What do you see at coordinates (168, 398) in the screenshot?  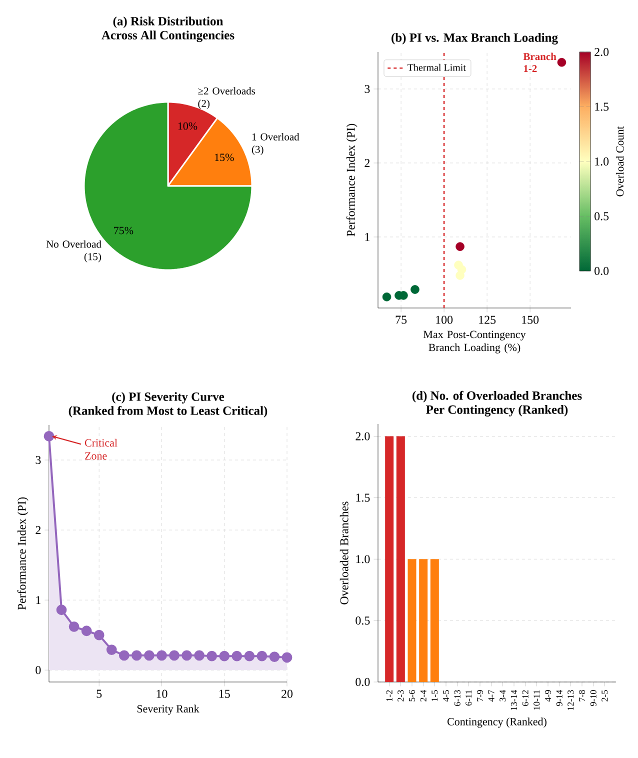 I see `chart-title: (c) PI Severity Curve` at bounding box center [168, 398].